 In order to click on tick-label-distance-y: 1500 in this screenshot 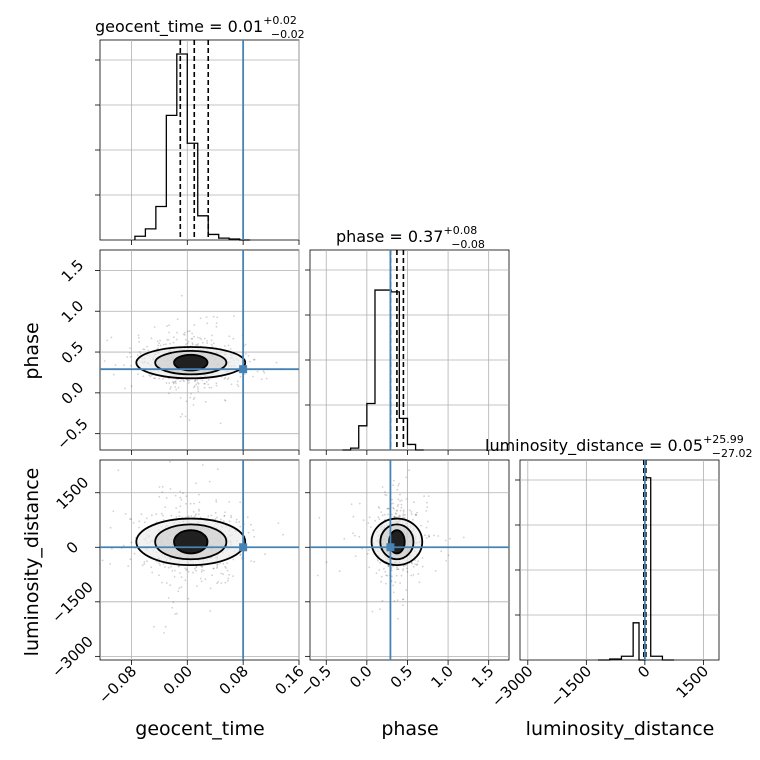, I will do `click(73, 493)`.